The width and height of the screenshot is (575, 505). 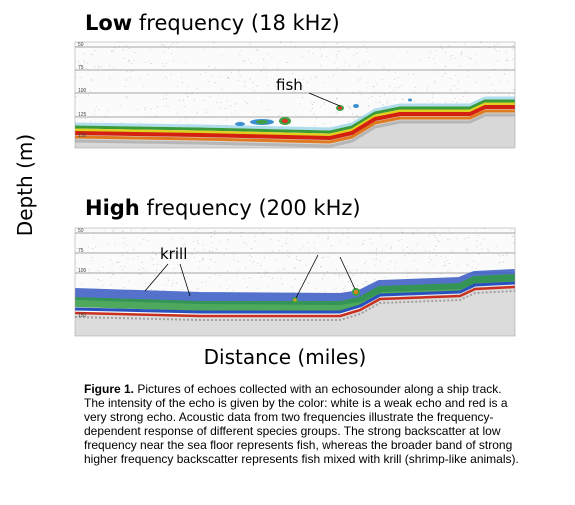 I want to click on annotation: krill, so click(x=173, y=254).